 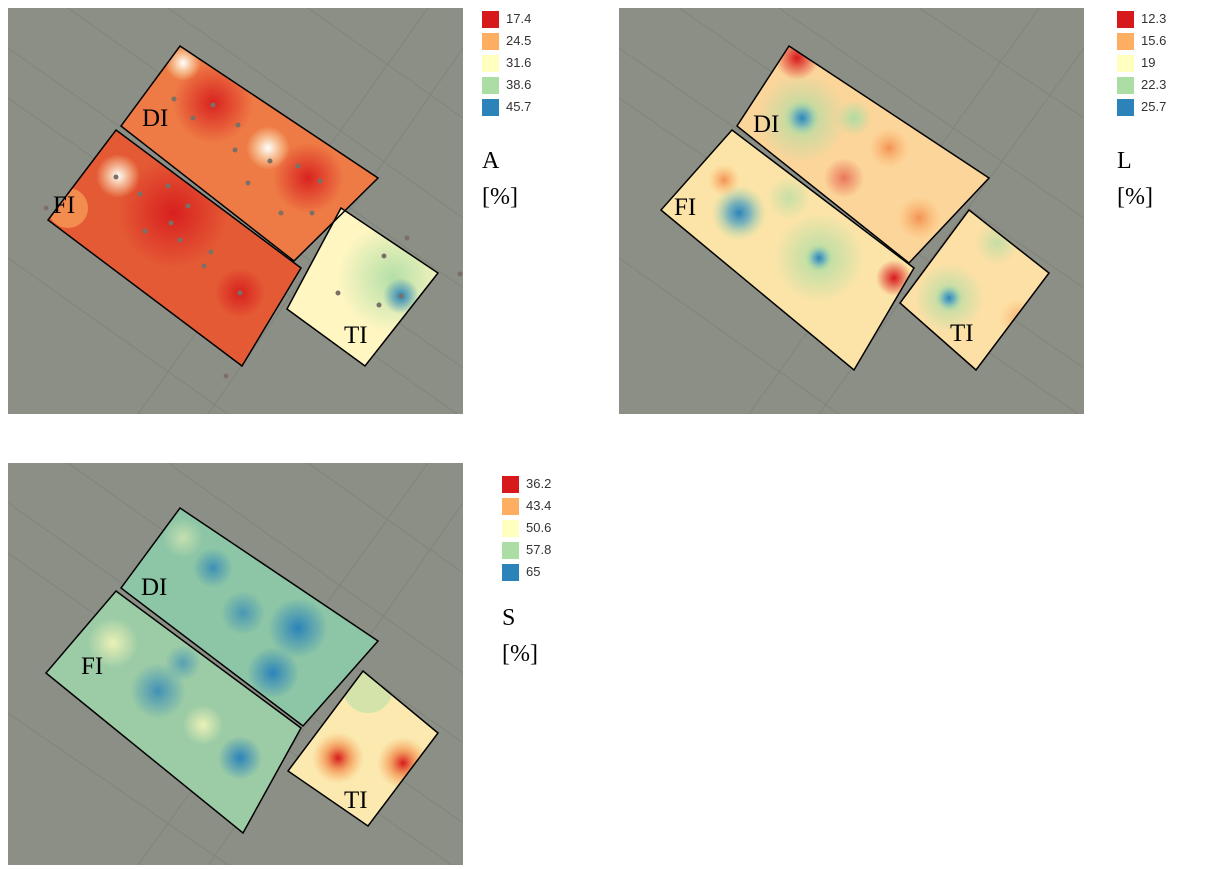 I want to click on legend-value: 36.2, so click(x=539, y=483).